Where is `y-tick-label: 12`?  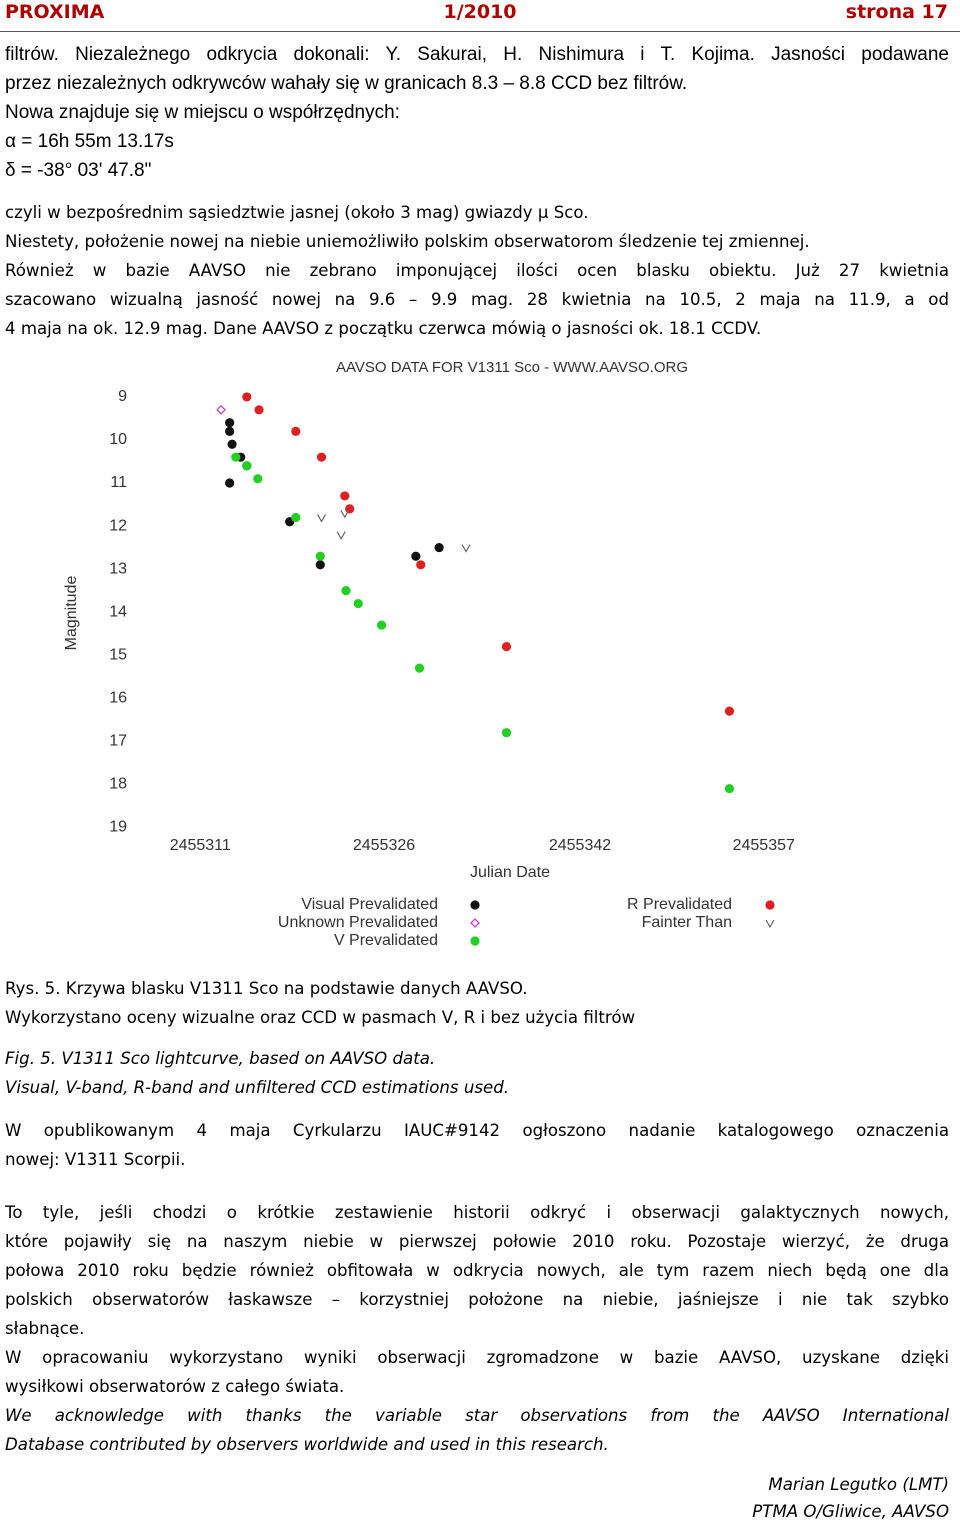 y-tick-label: 12 is located at coordinates (118, 525).